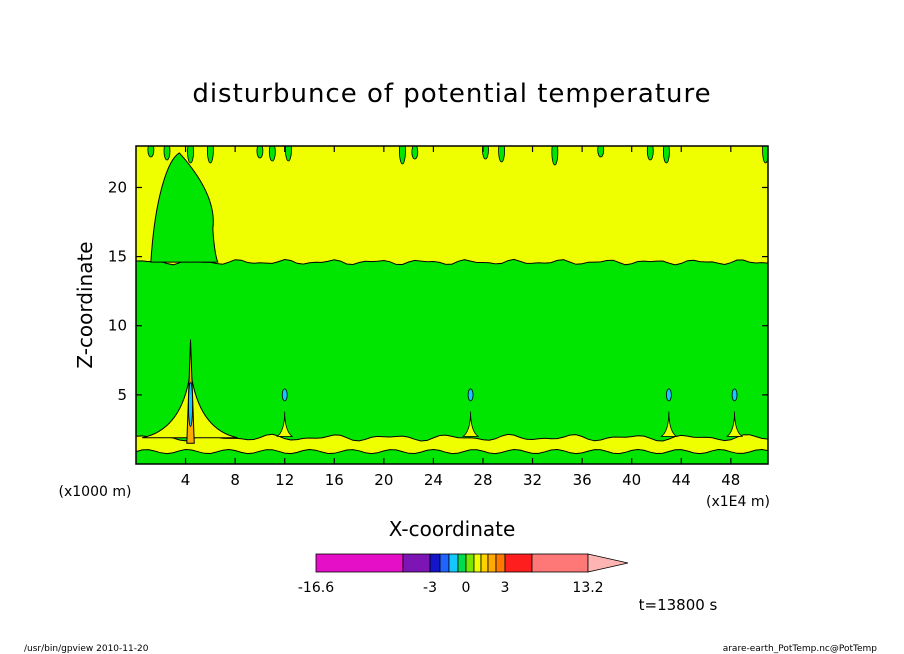 Image resolution: width=904 pixels, height=654 pixels. I want to click on x-tick-label: 12, so click(284, 480).